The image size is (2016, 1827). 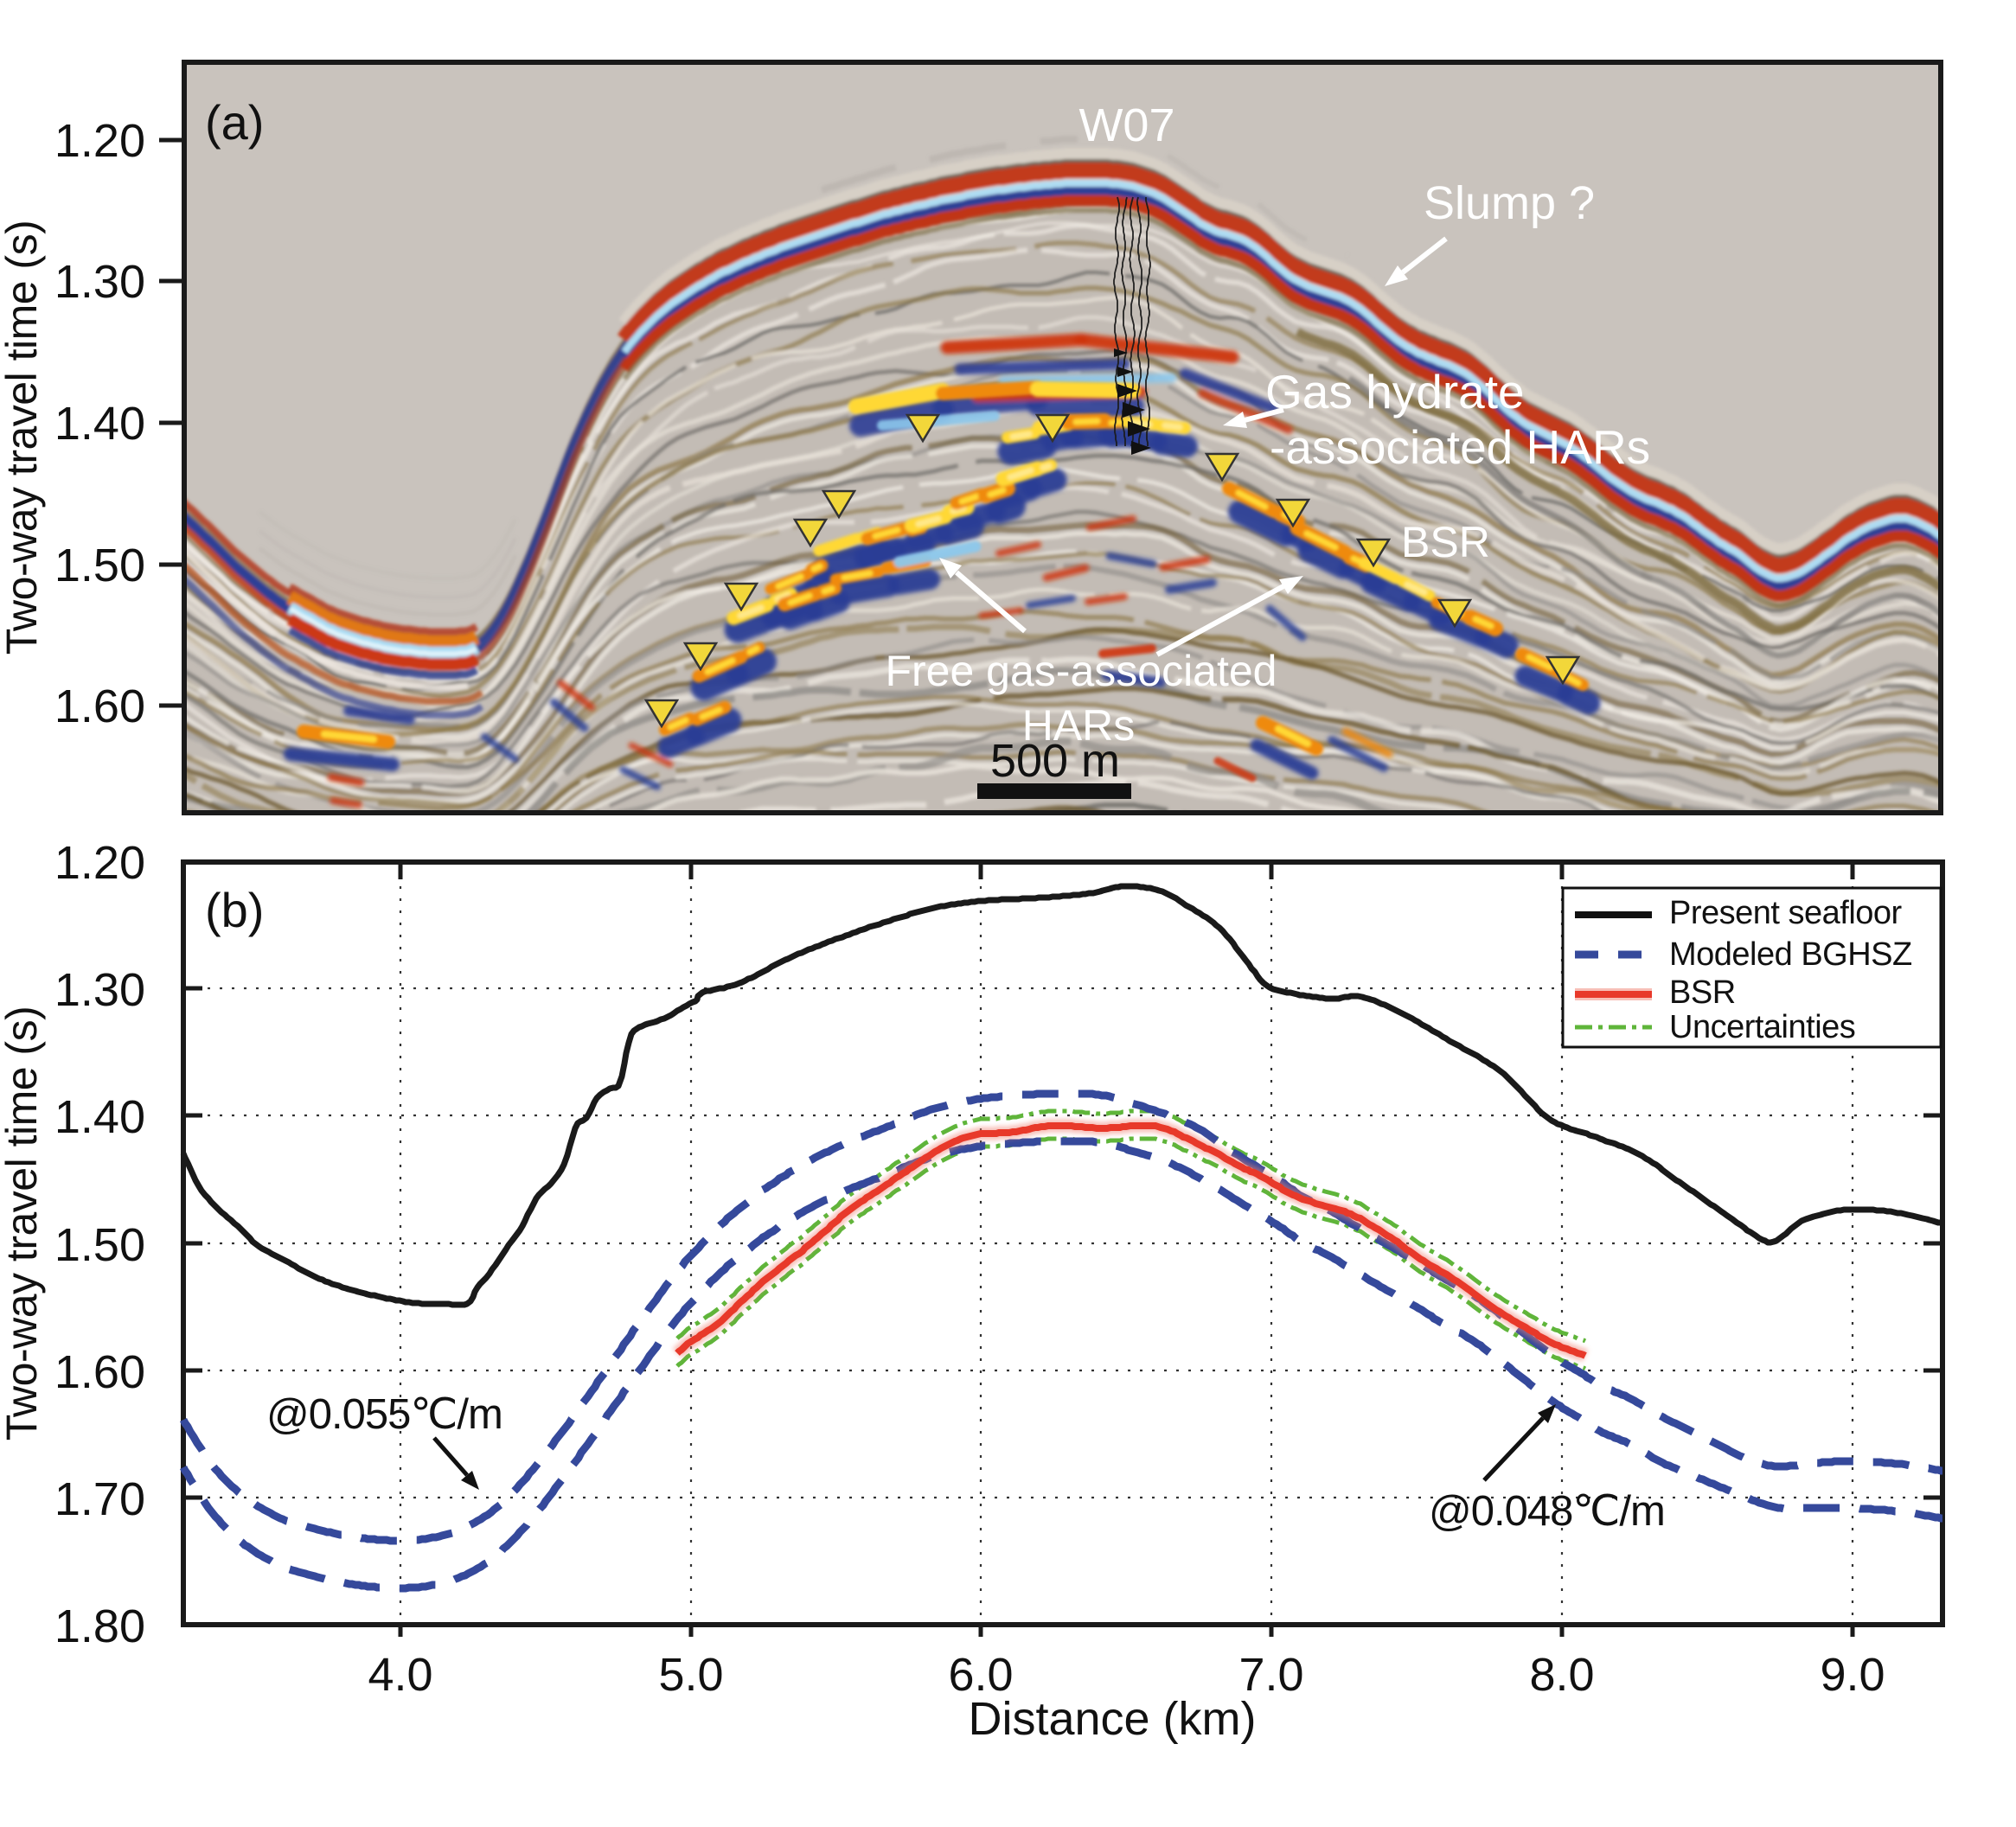 I want to click on svg-text: HARs, so click(x=1079, y=725).